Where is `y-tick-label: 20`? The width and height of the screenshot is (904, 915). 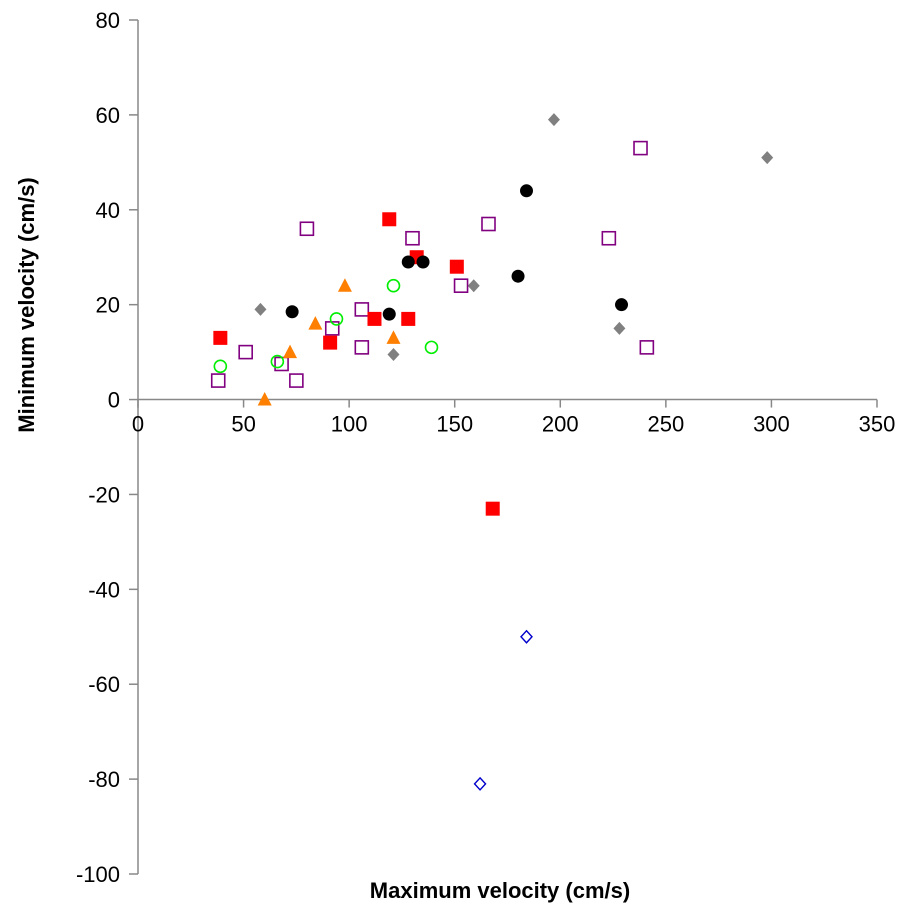 y-tick-label: 20 is located at coordinates (108, 305).